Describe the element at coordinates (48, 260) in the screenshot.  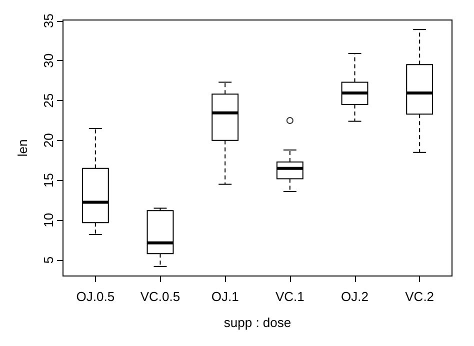
I see `y-tick-label: 5` at that location.